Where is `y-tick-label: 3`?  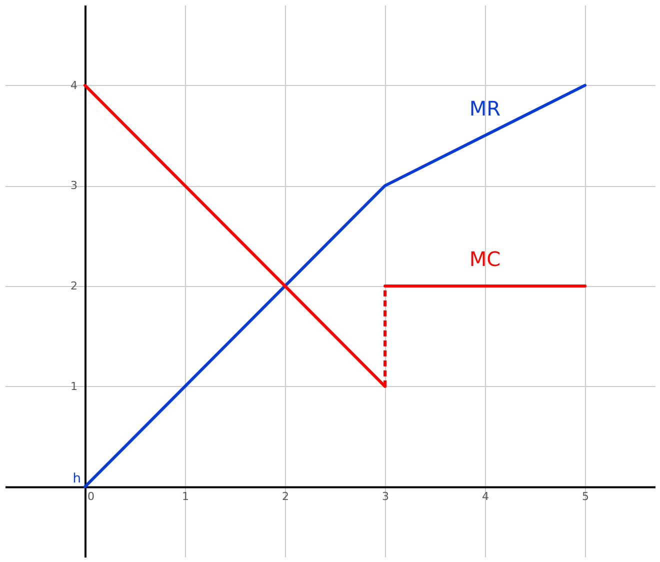
y-tick-label: 3 is located at coordinates (74, 185).